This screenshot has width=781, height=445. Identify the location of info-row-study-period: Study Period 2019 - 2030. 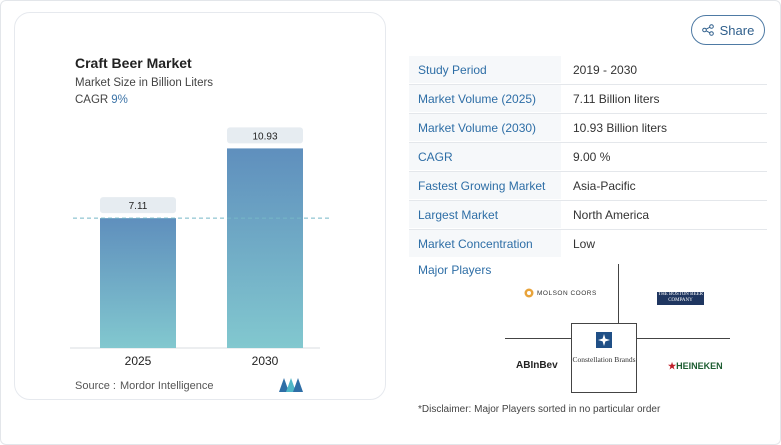
(588, 70).